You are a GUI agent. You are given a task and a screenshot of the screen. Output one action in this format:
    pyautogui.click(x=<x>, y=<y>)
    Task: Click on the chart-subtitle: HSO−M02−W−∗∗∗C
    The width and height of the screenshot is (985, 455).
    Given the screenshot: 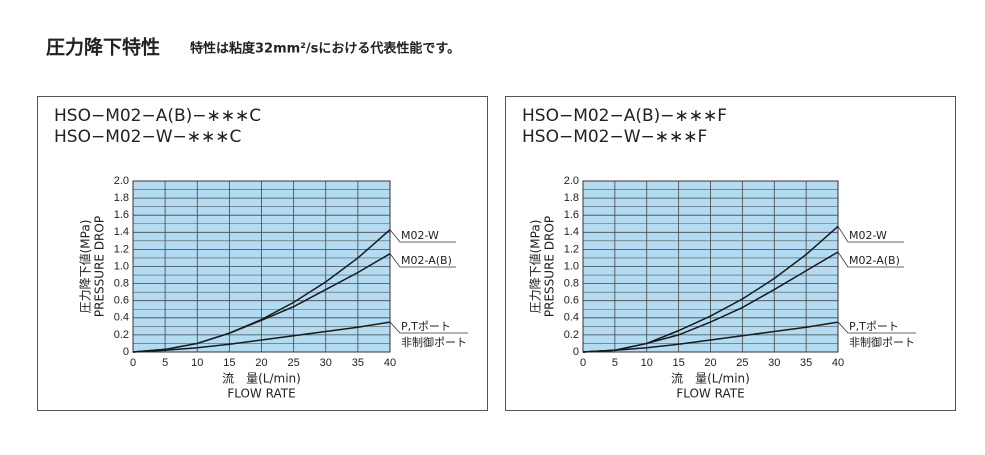 What is the action you would take?
    pyautogui.click(x=147, y=137)
    